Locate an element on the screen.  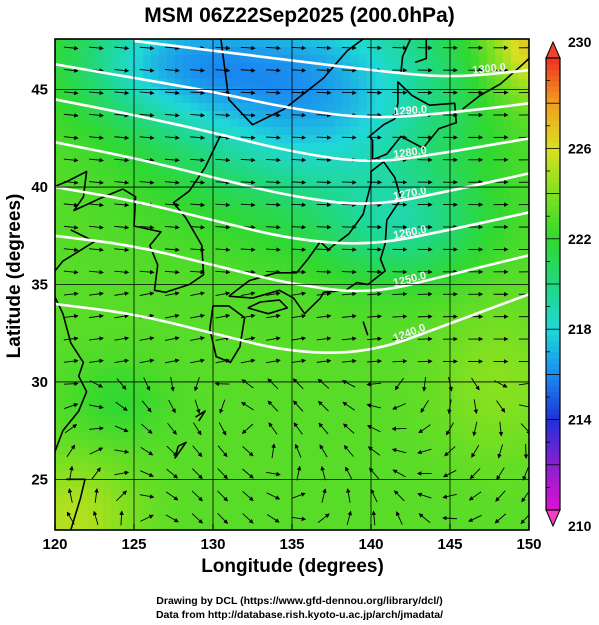
y-tick-label: 30 is located at coordinates (39, 382).